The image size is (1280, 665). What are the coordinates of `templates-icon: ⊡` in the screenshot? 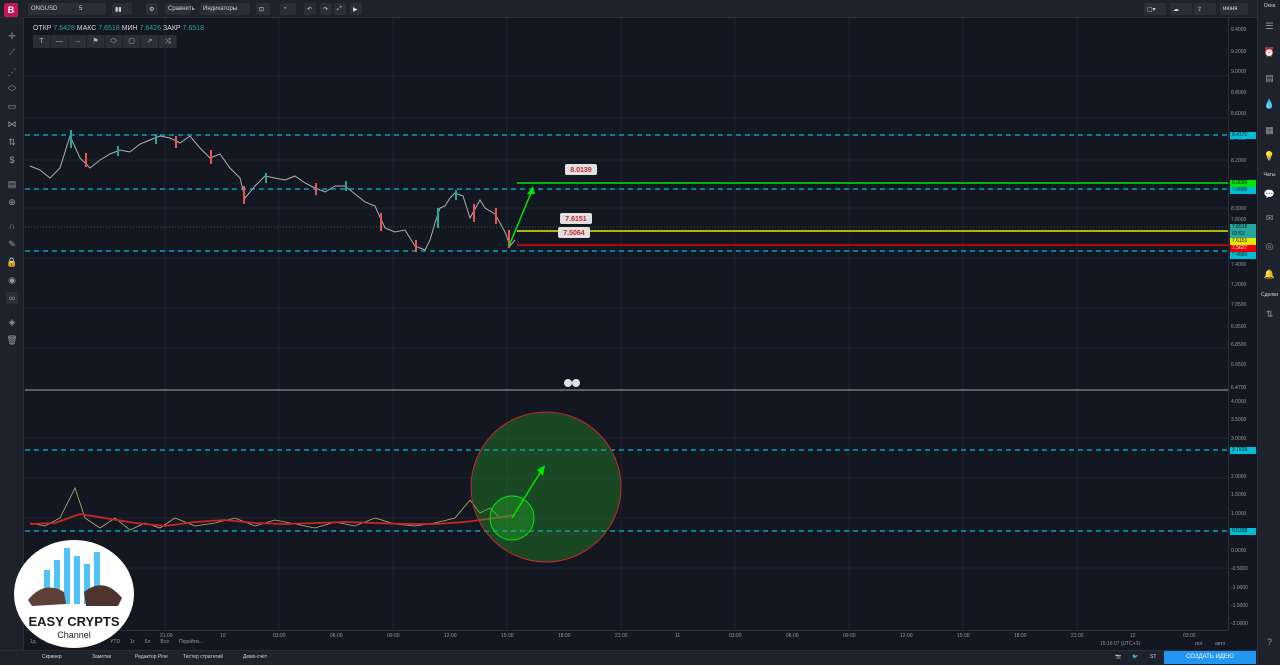 It's located at (263, 9).